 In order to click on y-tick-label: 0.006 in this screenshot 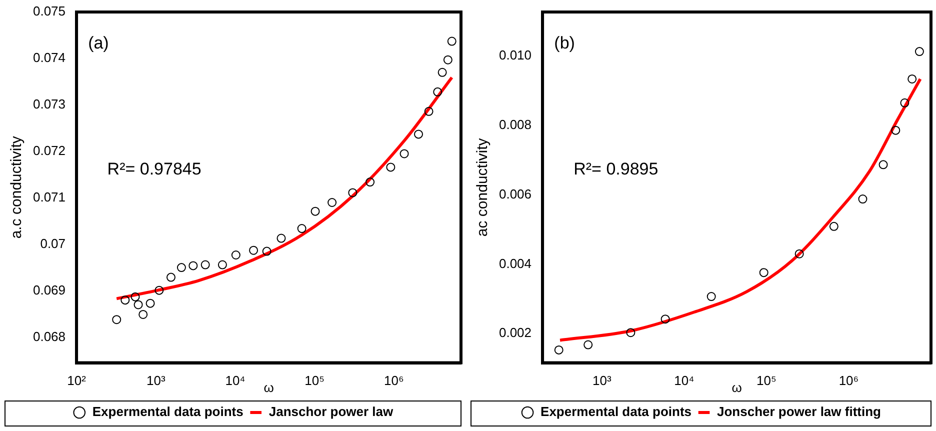, I will do `click(515, 194)`.